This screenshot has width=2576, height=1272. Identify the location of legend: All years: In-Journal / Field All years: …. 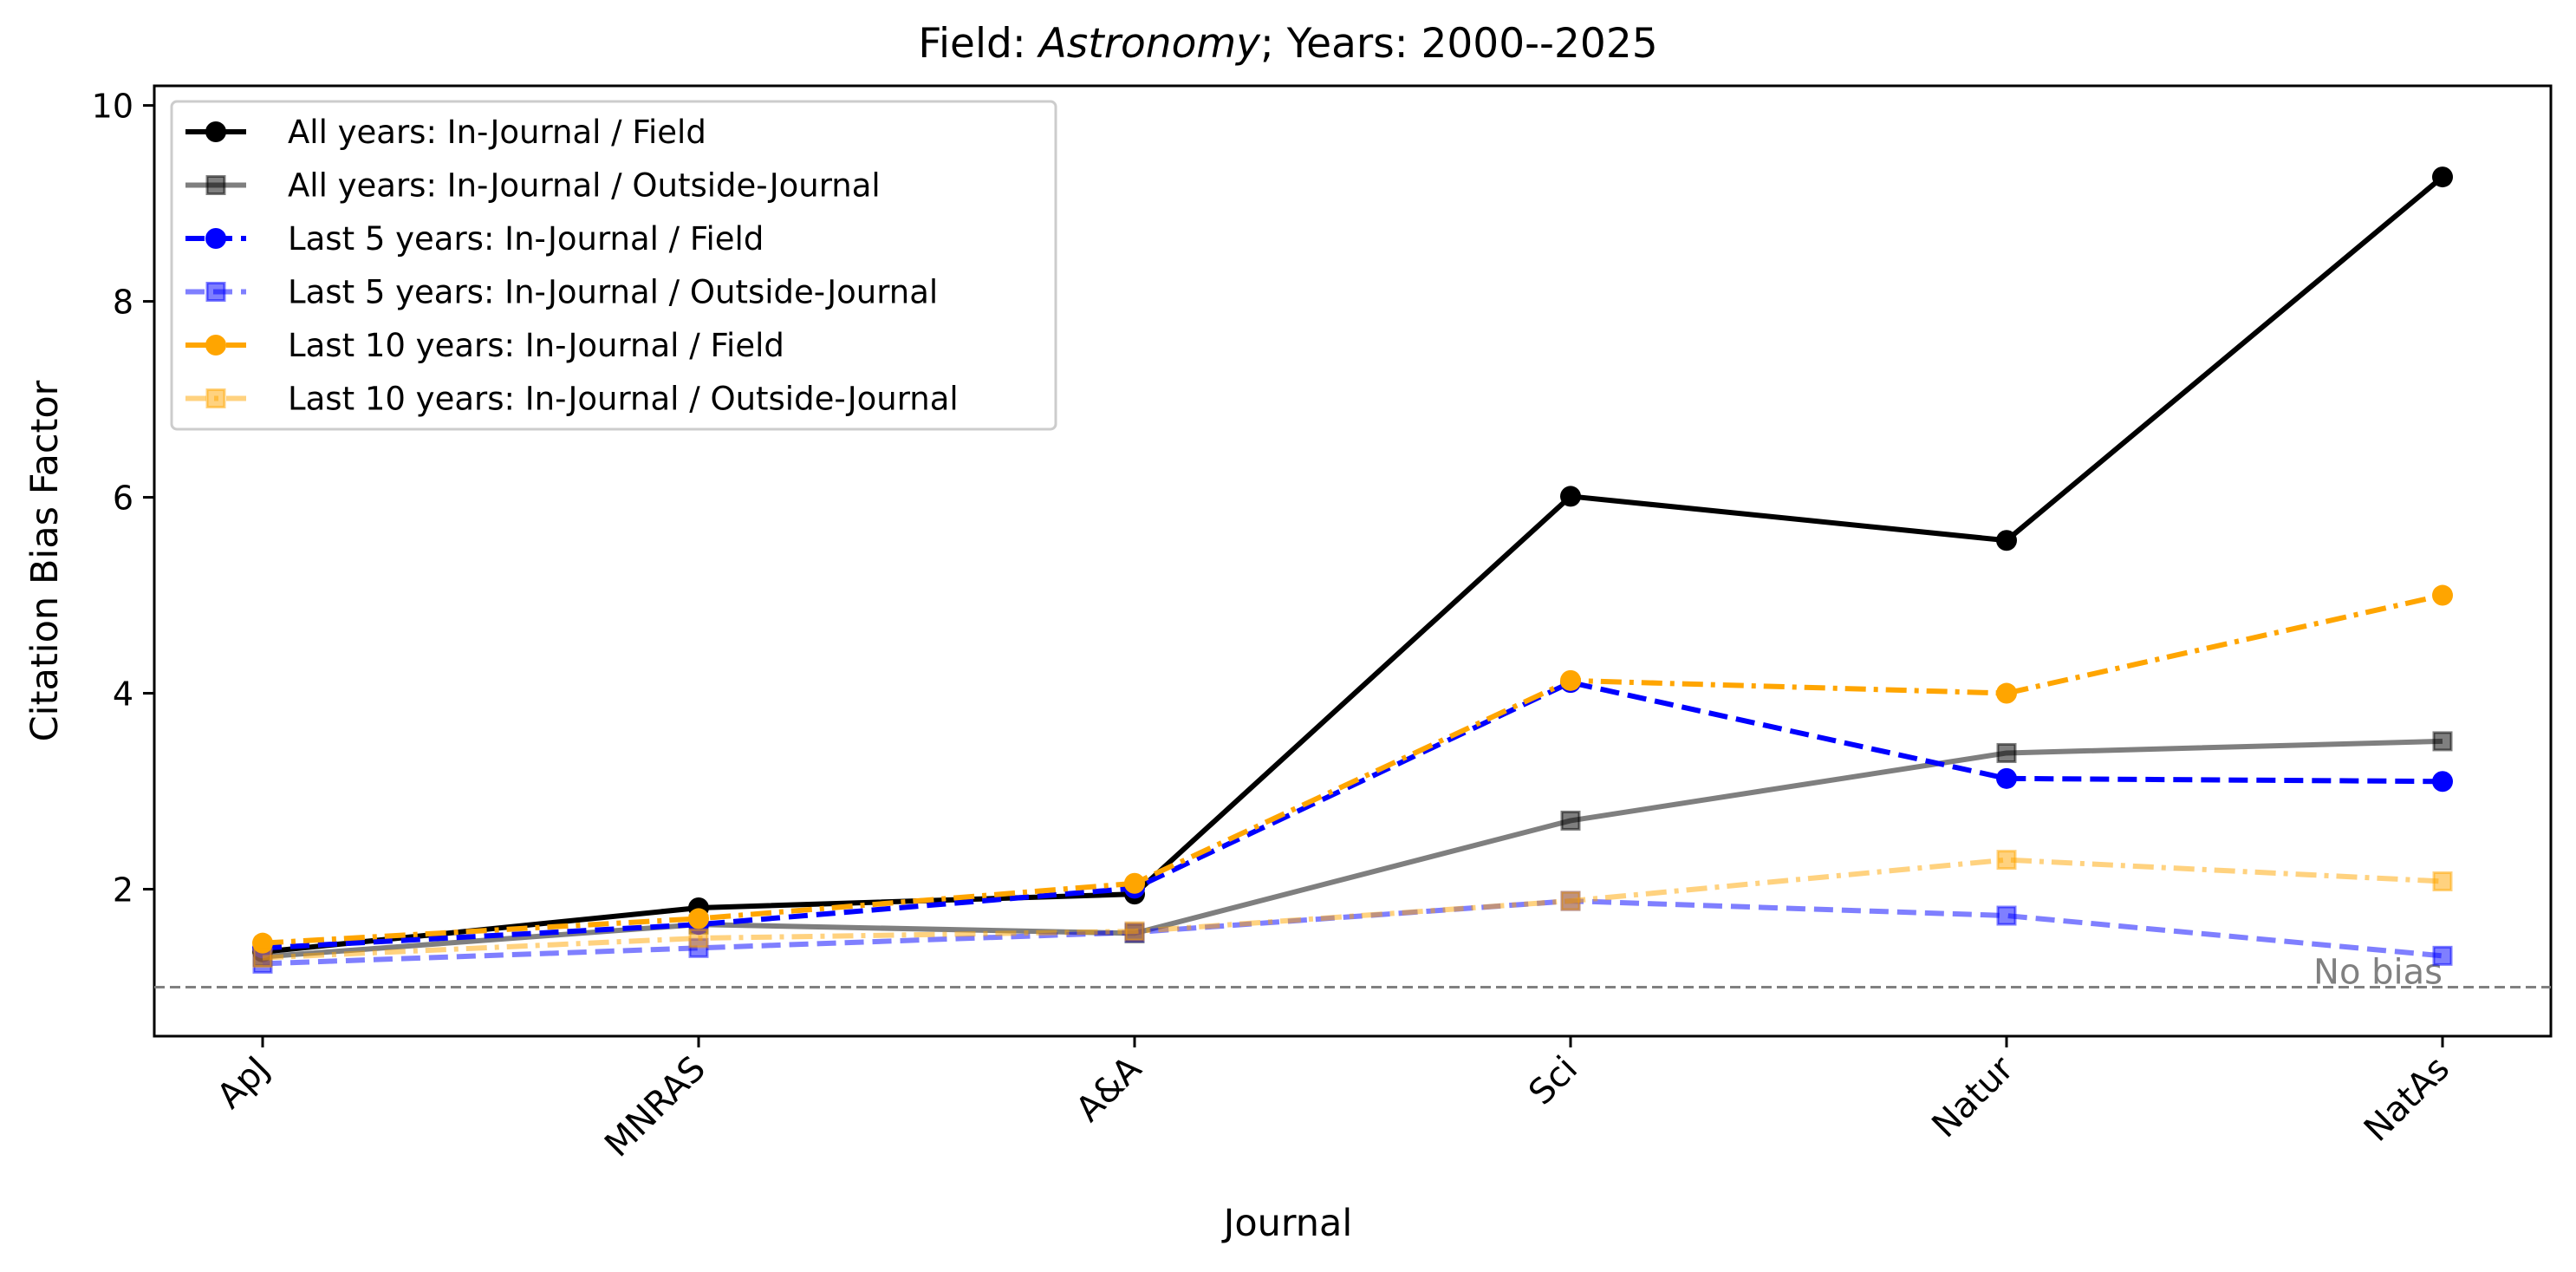
(613, 265).